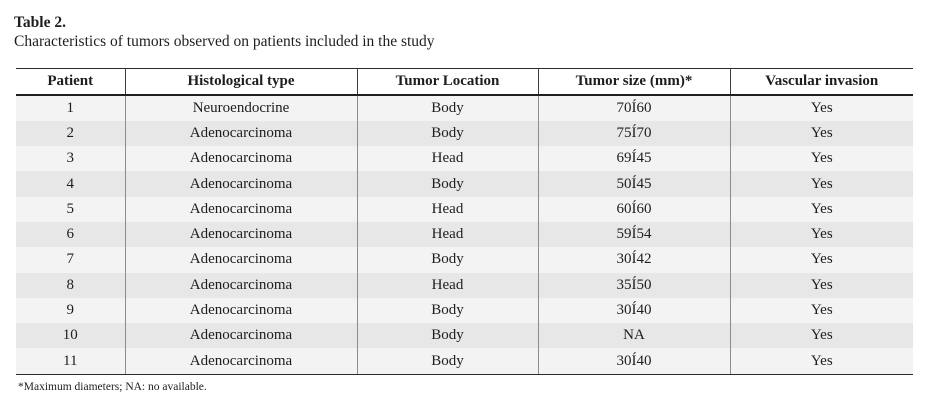 The height and width of the screenshot is (409, 930). I want to click on table-row: 7 Adenocarcinoma Body 30Í42 Yes, so click(464, 260).